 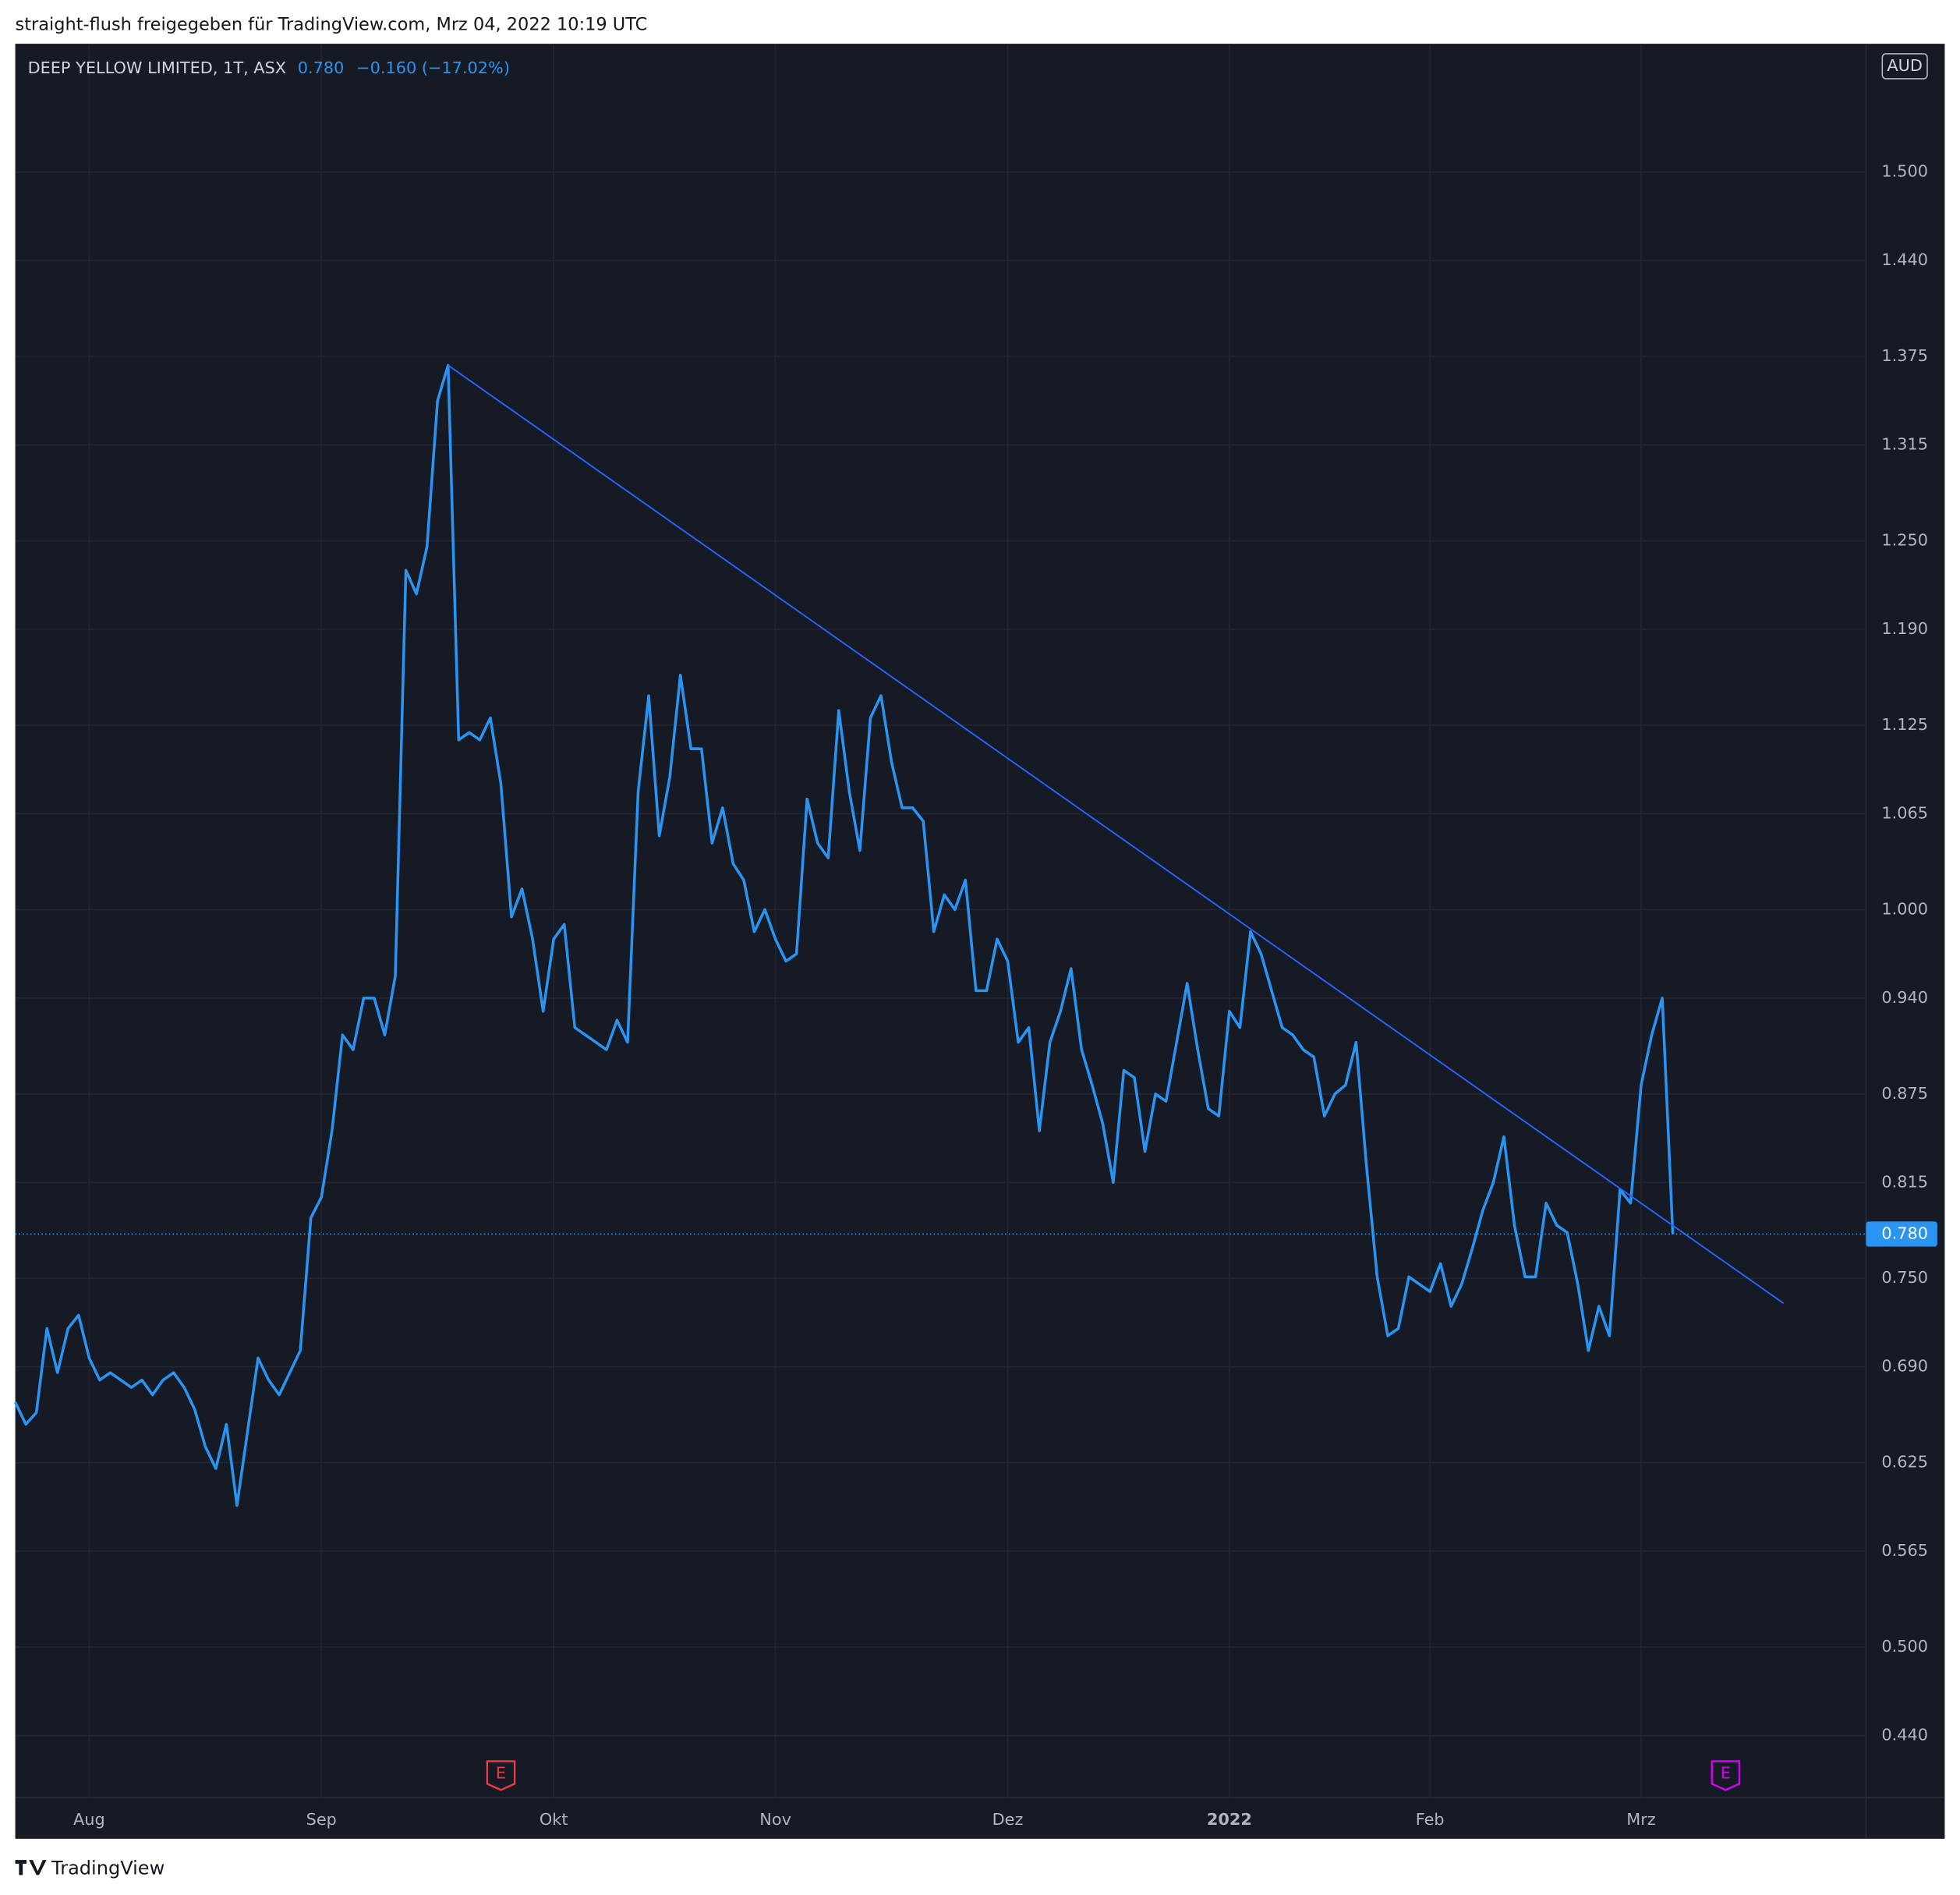 I want to click on x-tick-label: Aug, so click(x=89, y=1819).